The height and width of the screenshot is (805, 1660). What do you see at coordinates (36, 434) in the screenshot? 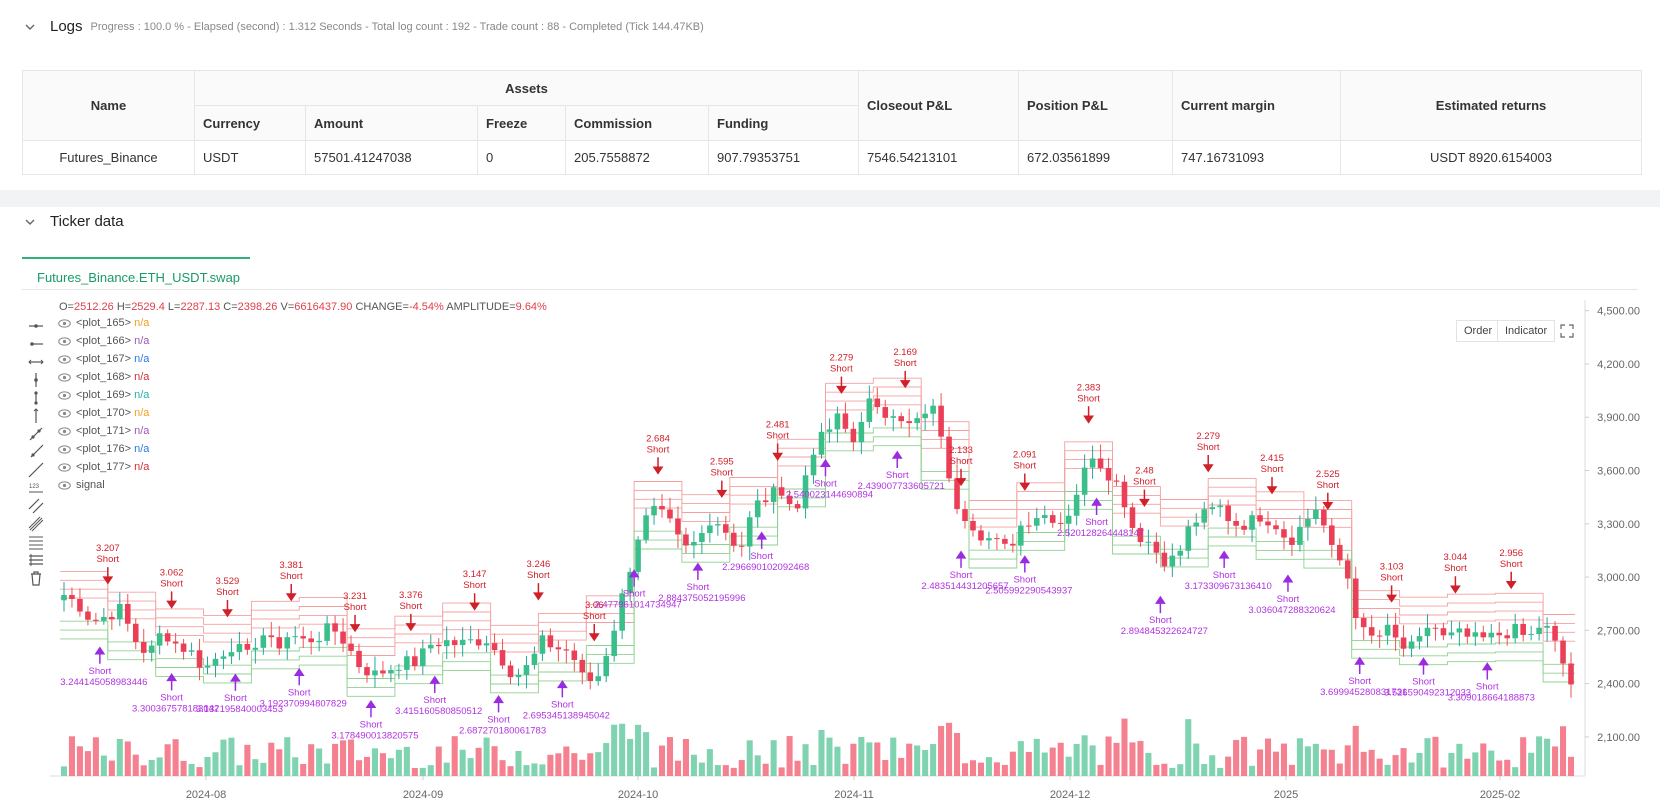
I see `trend-line-icon` at bounding box center [36, 434].